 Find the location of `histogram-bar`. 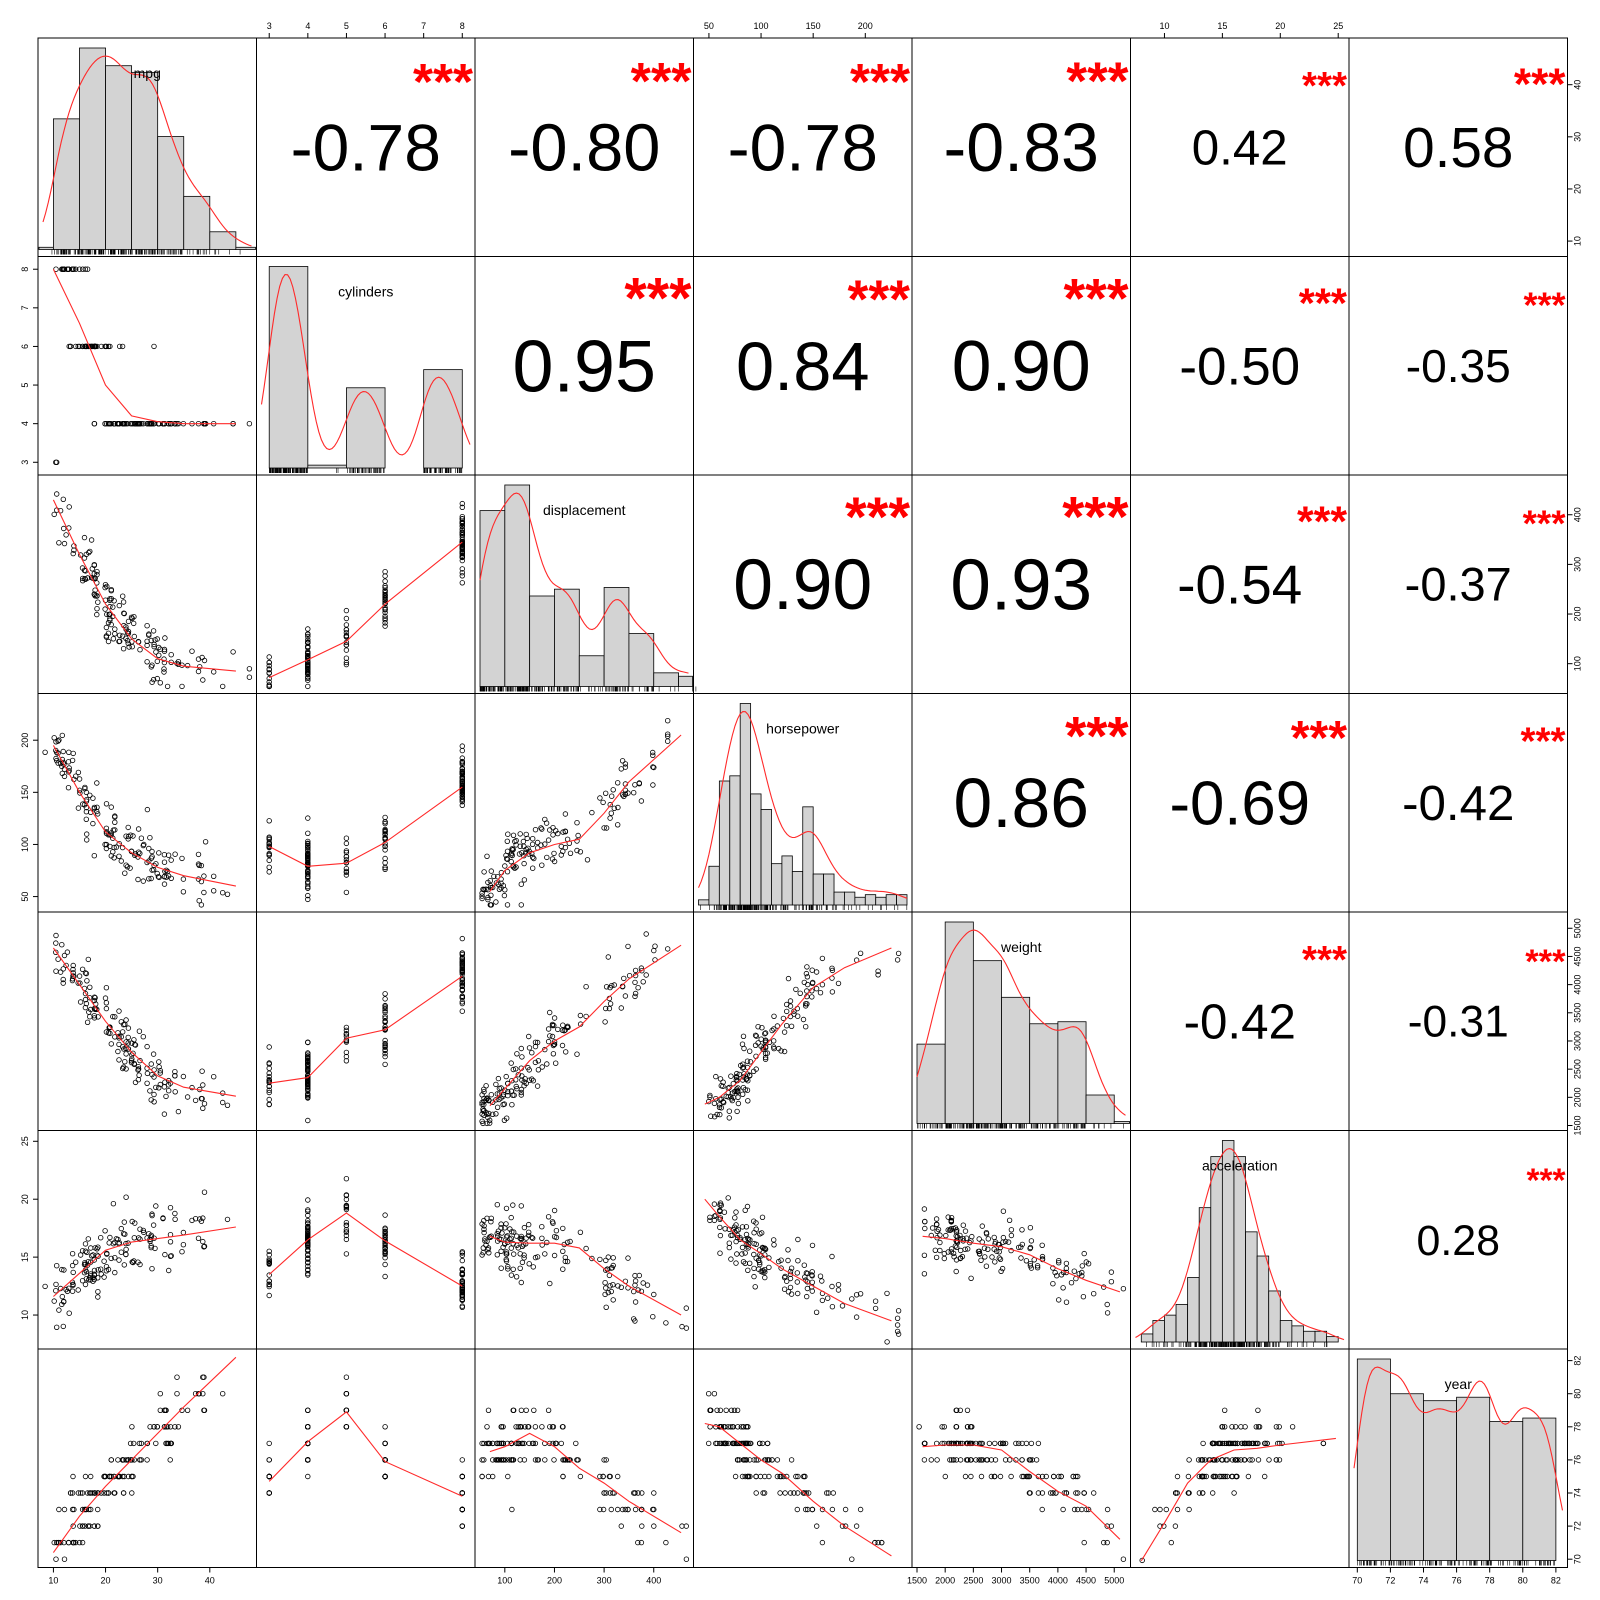

histogram-bar is located at coordinates (1182, 1323).